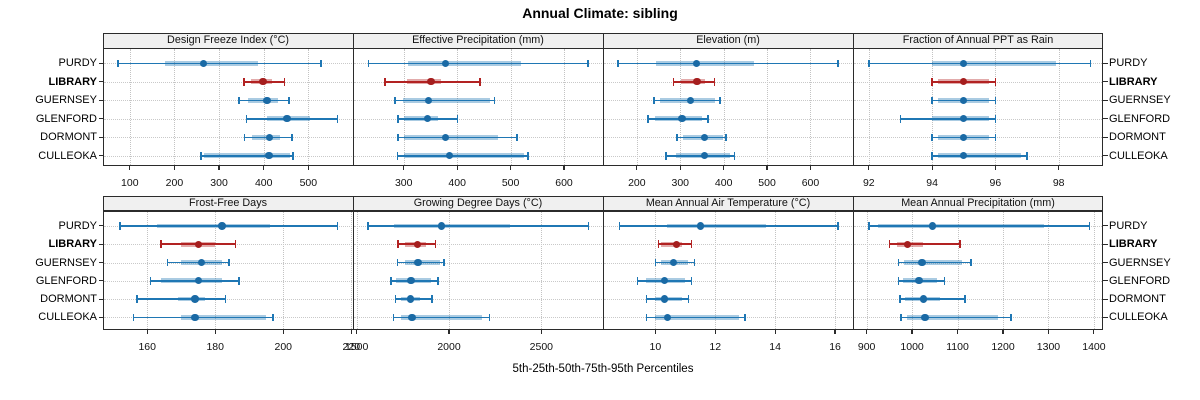 The height and width of the screenshot is (400, 1200). What do you see at coordinates (174, 183) in the screenshot?
I see `axis-tick-label: 200` at bounding box center [174, 183].